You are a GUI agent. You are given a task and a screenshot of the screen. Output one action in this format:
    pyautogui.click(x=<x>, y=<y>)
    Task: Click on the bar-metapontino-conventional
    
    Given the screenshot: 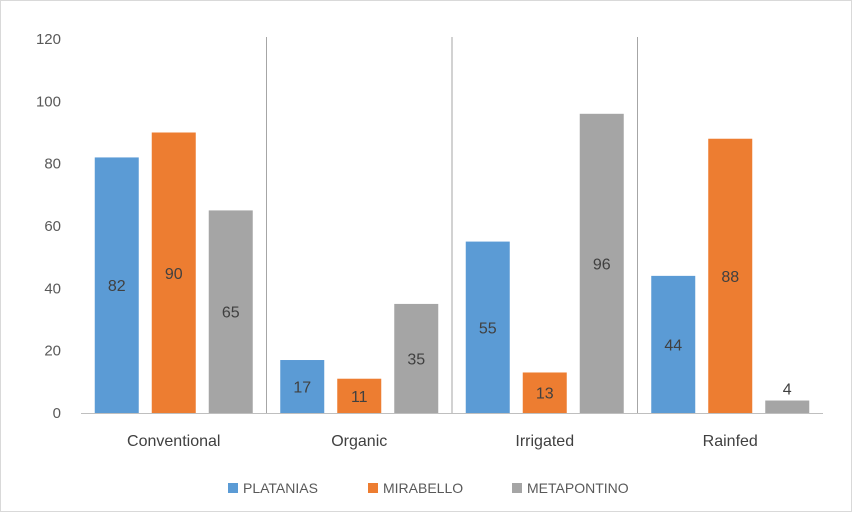 What is the action you would take?
    pyautogui.click(x=230, y=311)
    